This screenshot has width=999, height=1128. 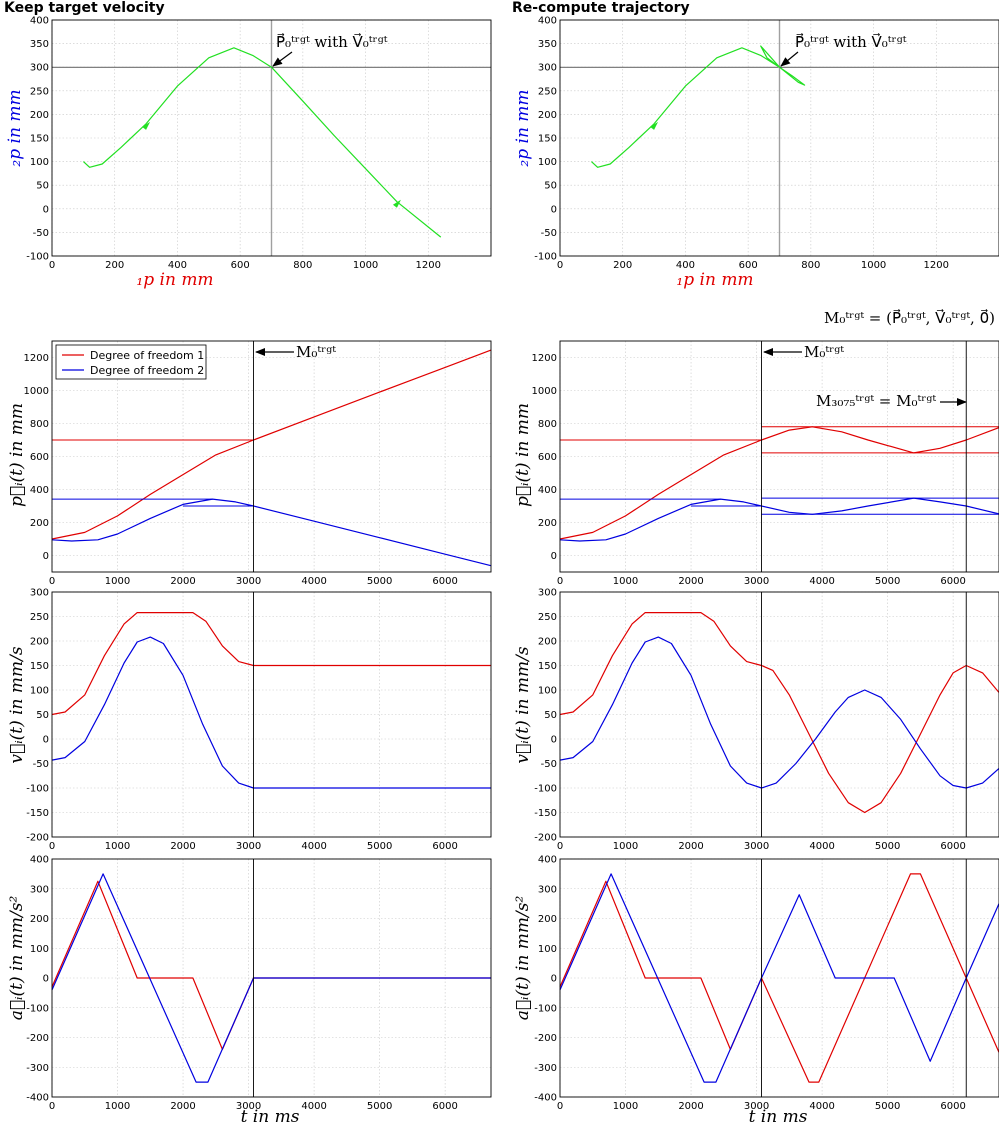 I want to click on legend-label-dof1: Degree of freedom 1, so click(x=147, y=355).